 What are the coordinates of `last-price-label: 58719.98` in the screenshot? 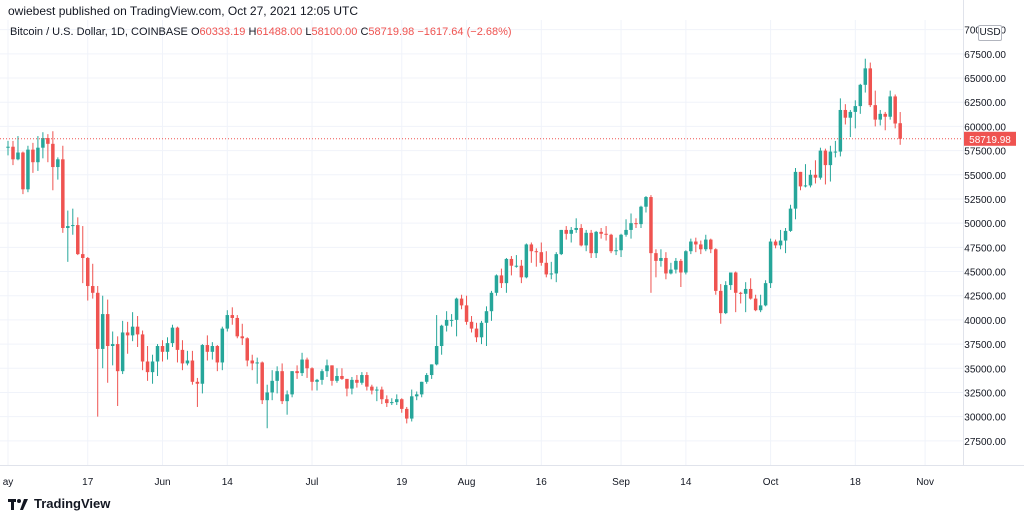 It's located at (990, 140).